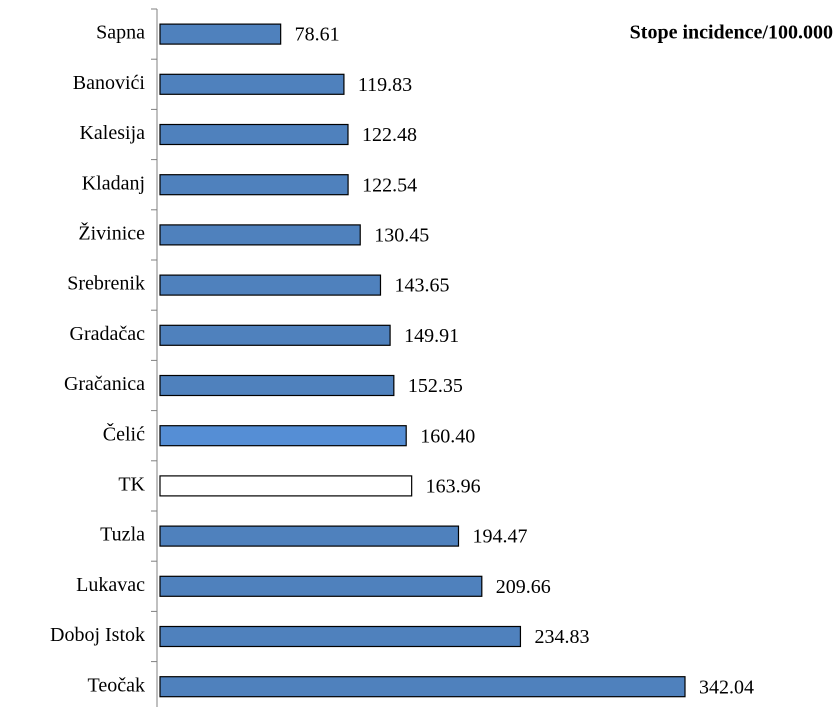 This screenshot has width=836, height=707. What do you see at coordinates (110, 585) in the screenshot?
I see `y-tick-label: Lukavac` at bounding box center [110, 585].